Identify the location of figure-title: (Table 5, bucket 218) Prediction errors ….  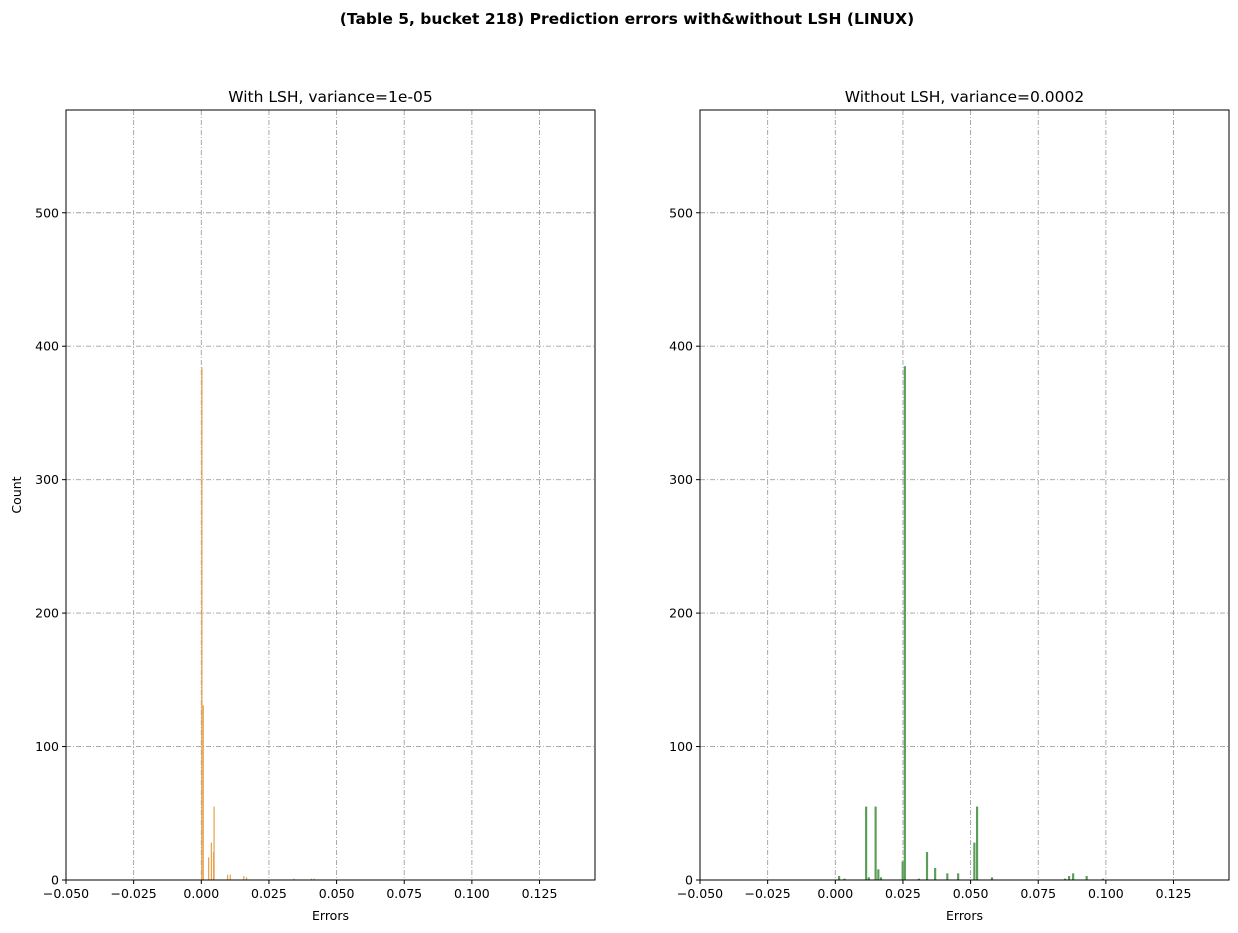
(627, 19).